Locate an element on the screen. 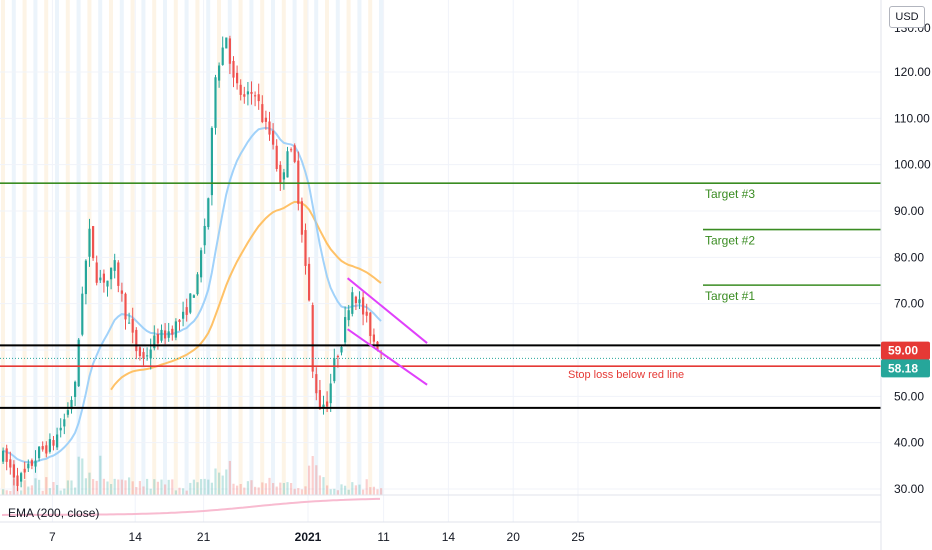 This screenshot has width=932, height=550. price-tick-label: 70.00 is located at coordinates (909, 304).